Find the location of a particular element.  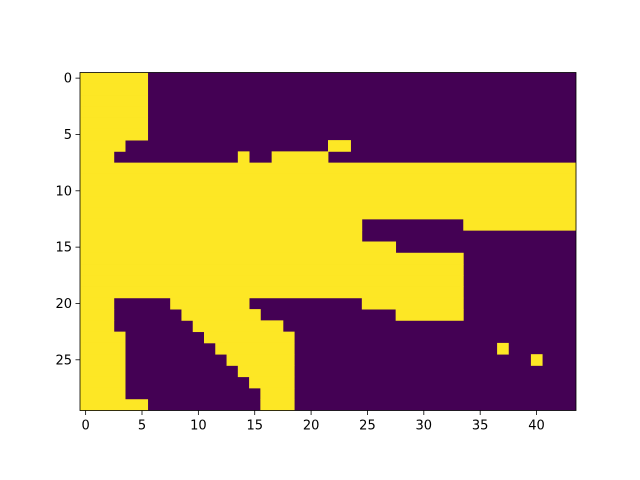

x-tick-label: 20 is located at coordinates (311, 426).